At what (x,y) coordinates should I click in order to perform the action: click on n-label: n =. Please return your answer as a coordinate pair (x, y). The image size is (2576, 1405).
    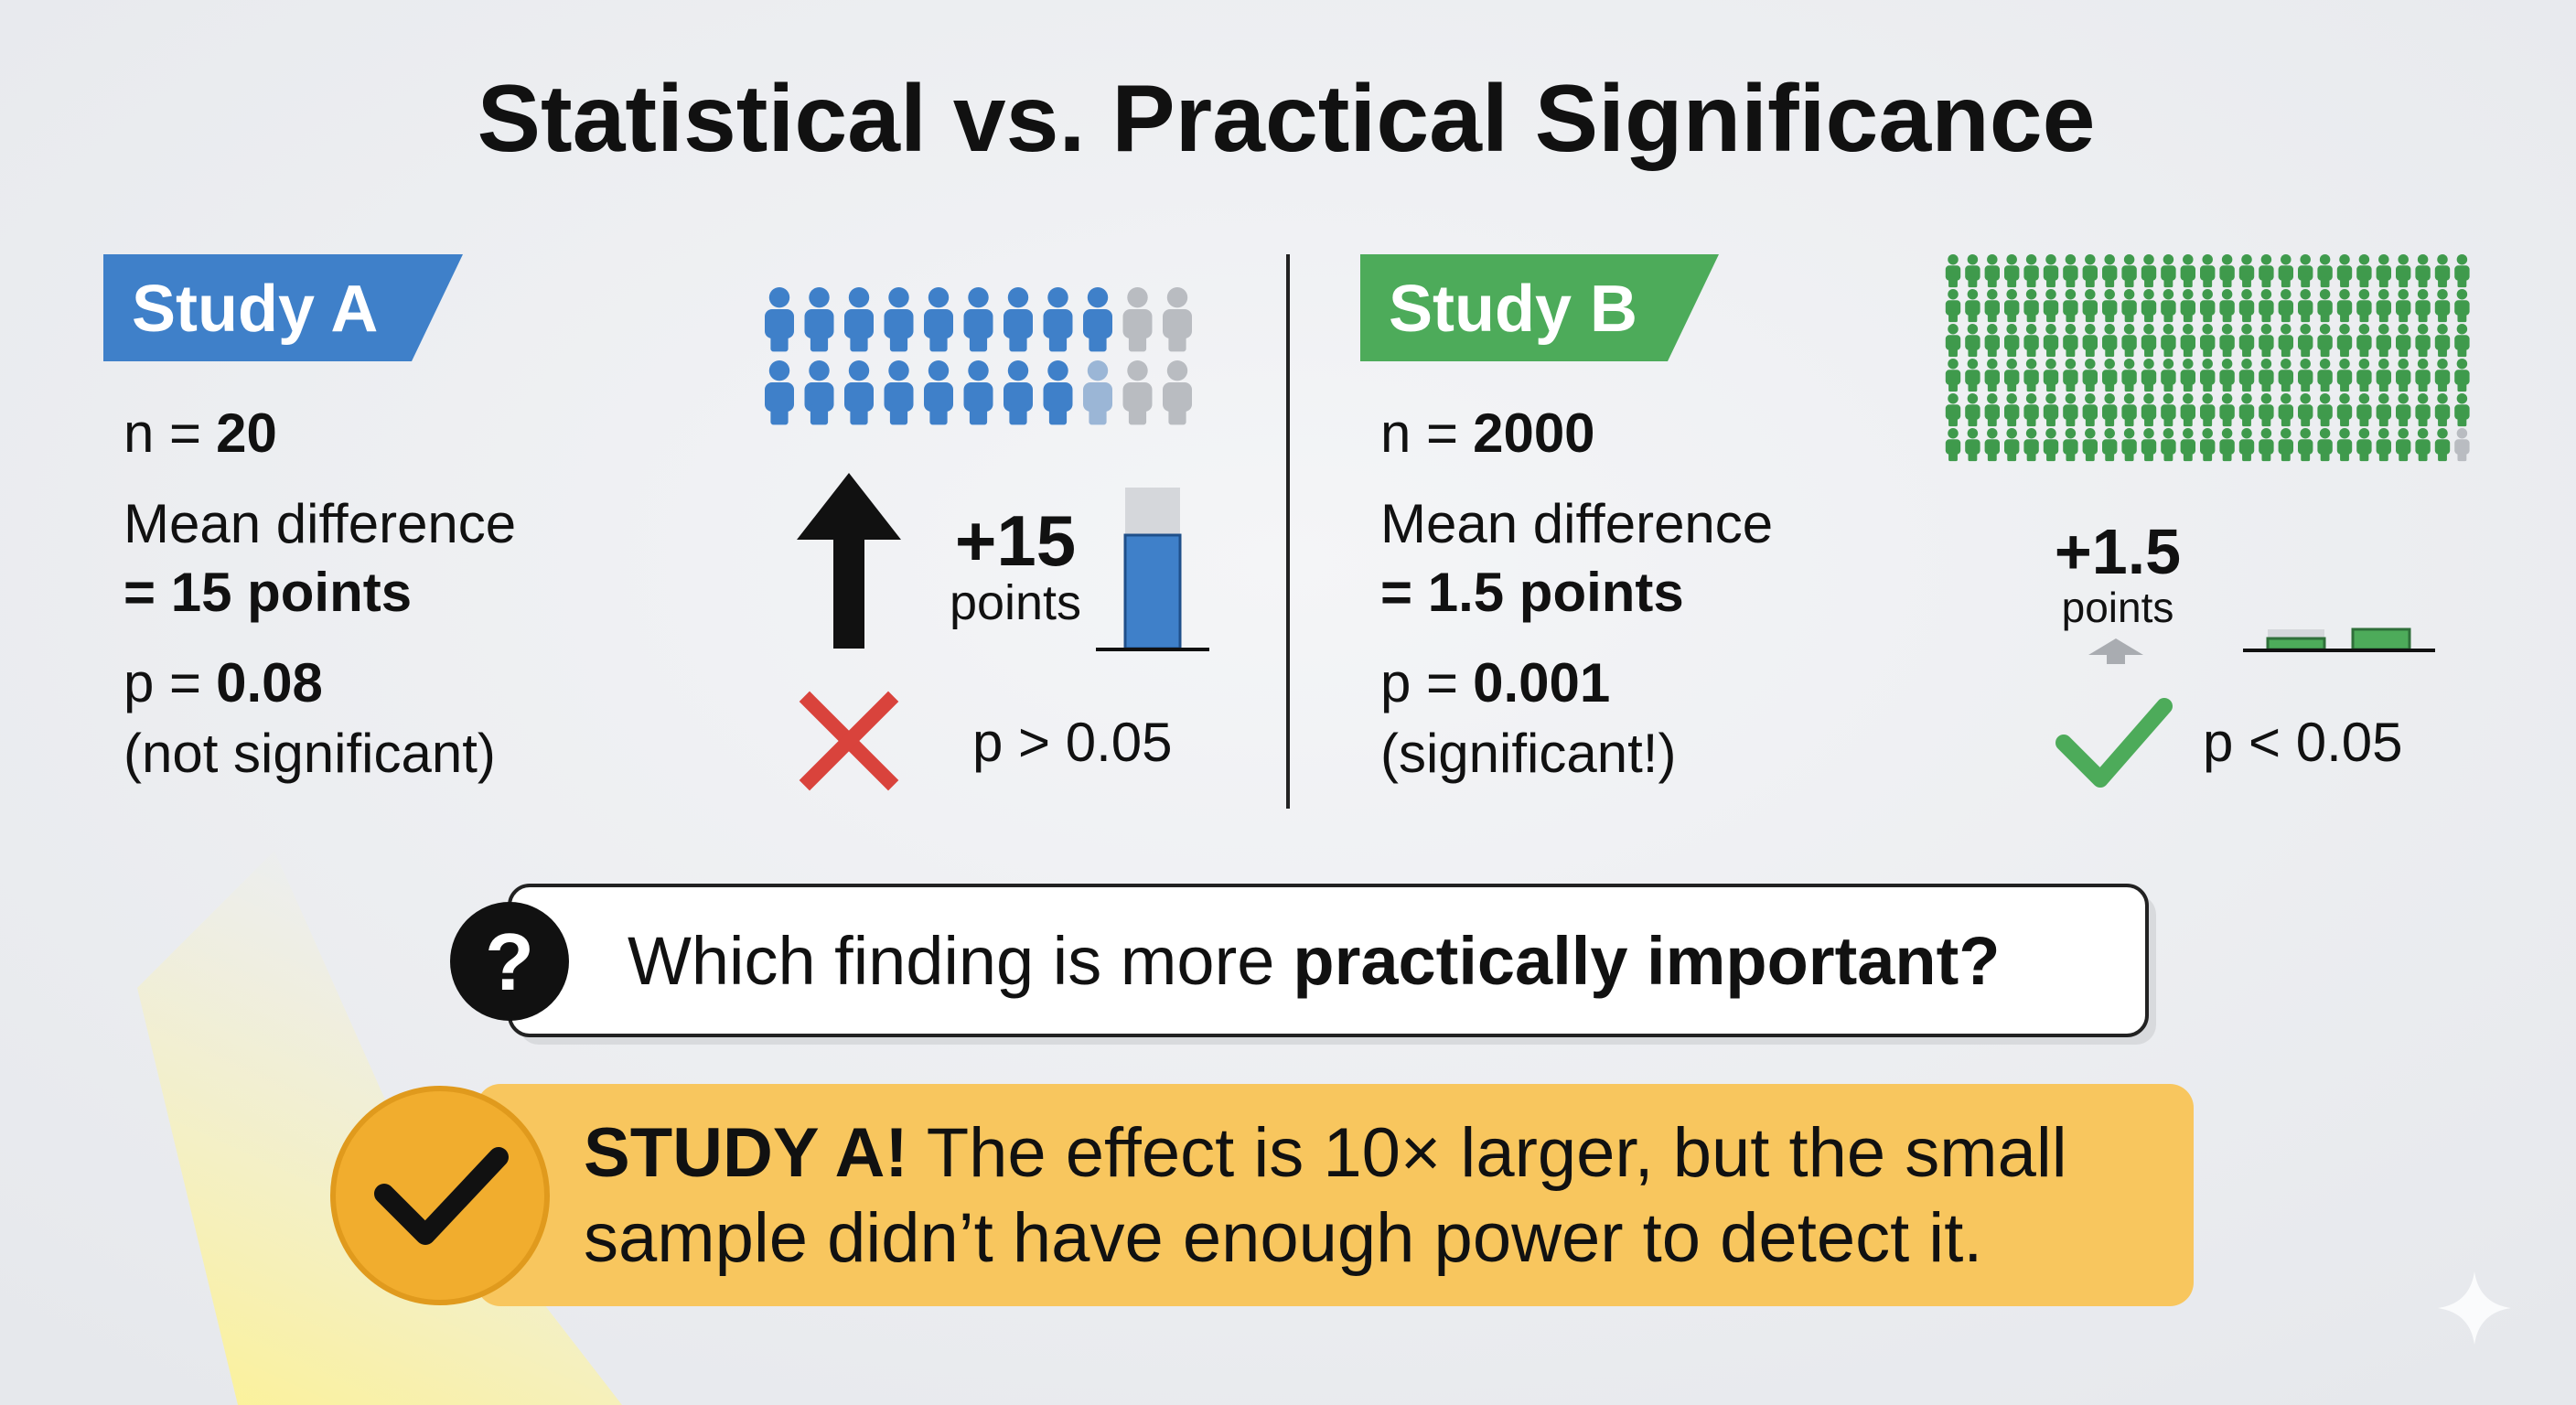
    Looking at the image, I should click on (162, 433).